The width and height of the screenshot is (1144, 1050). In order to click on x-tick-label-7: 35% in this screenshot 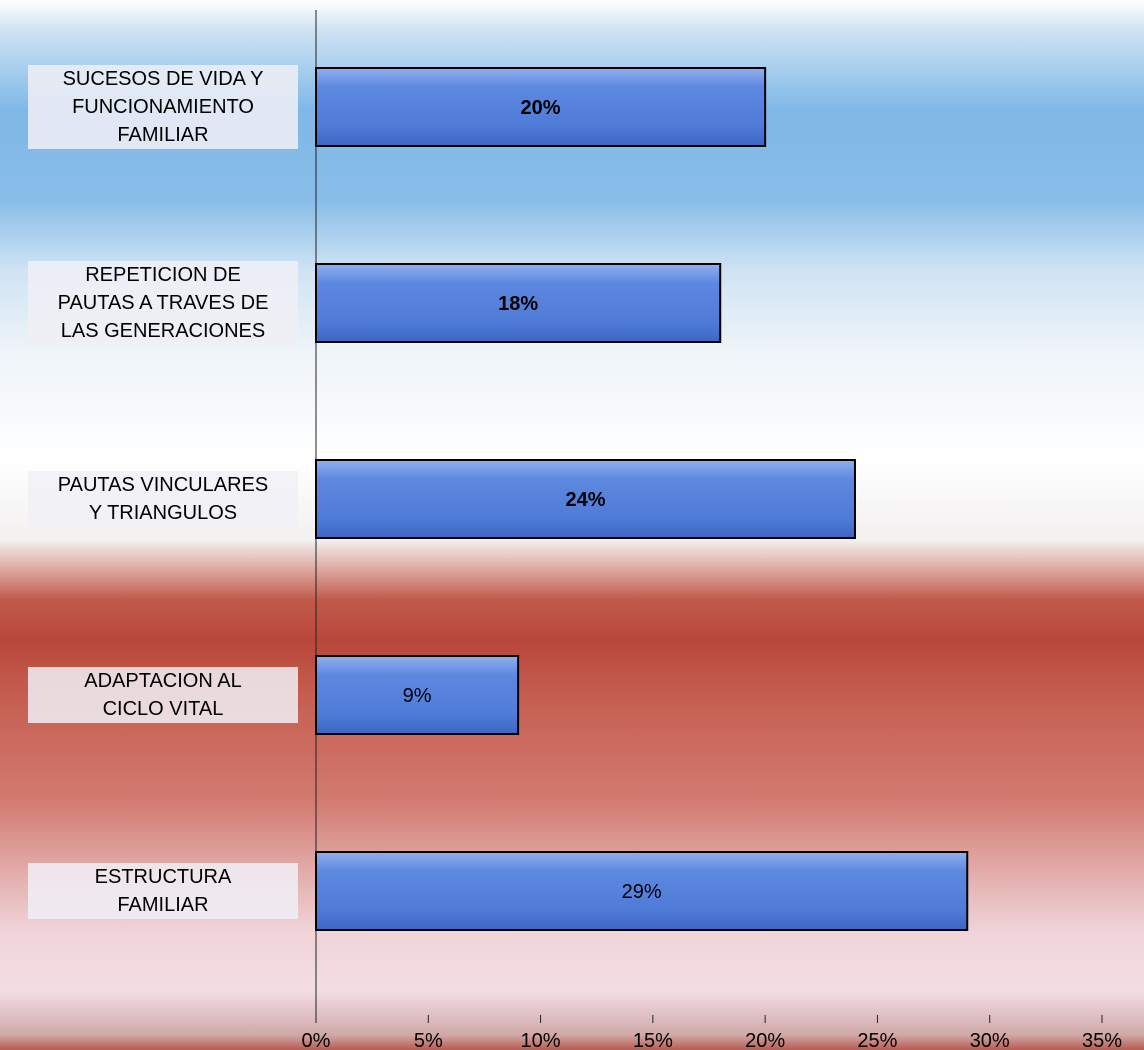, I will do `click(1102, 1040)`.